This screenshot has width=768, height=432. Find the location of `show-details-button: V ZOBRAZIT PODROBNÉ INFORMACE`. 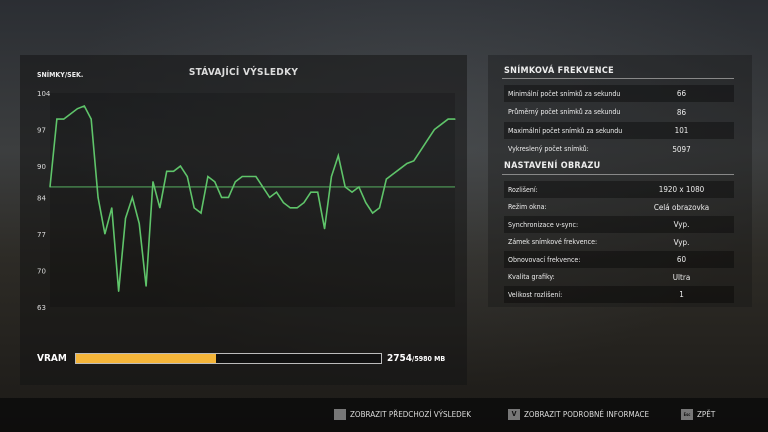

show-details-button: V ZOBRAZIT PODROBNÉ INFORMACE is located at coordinates (578, 414).